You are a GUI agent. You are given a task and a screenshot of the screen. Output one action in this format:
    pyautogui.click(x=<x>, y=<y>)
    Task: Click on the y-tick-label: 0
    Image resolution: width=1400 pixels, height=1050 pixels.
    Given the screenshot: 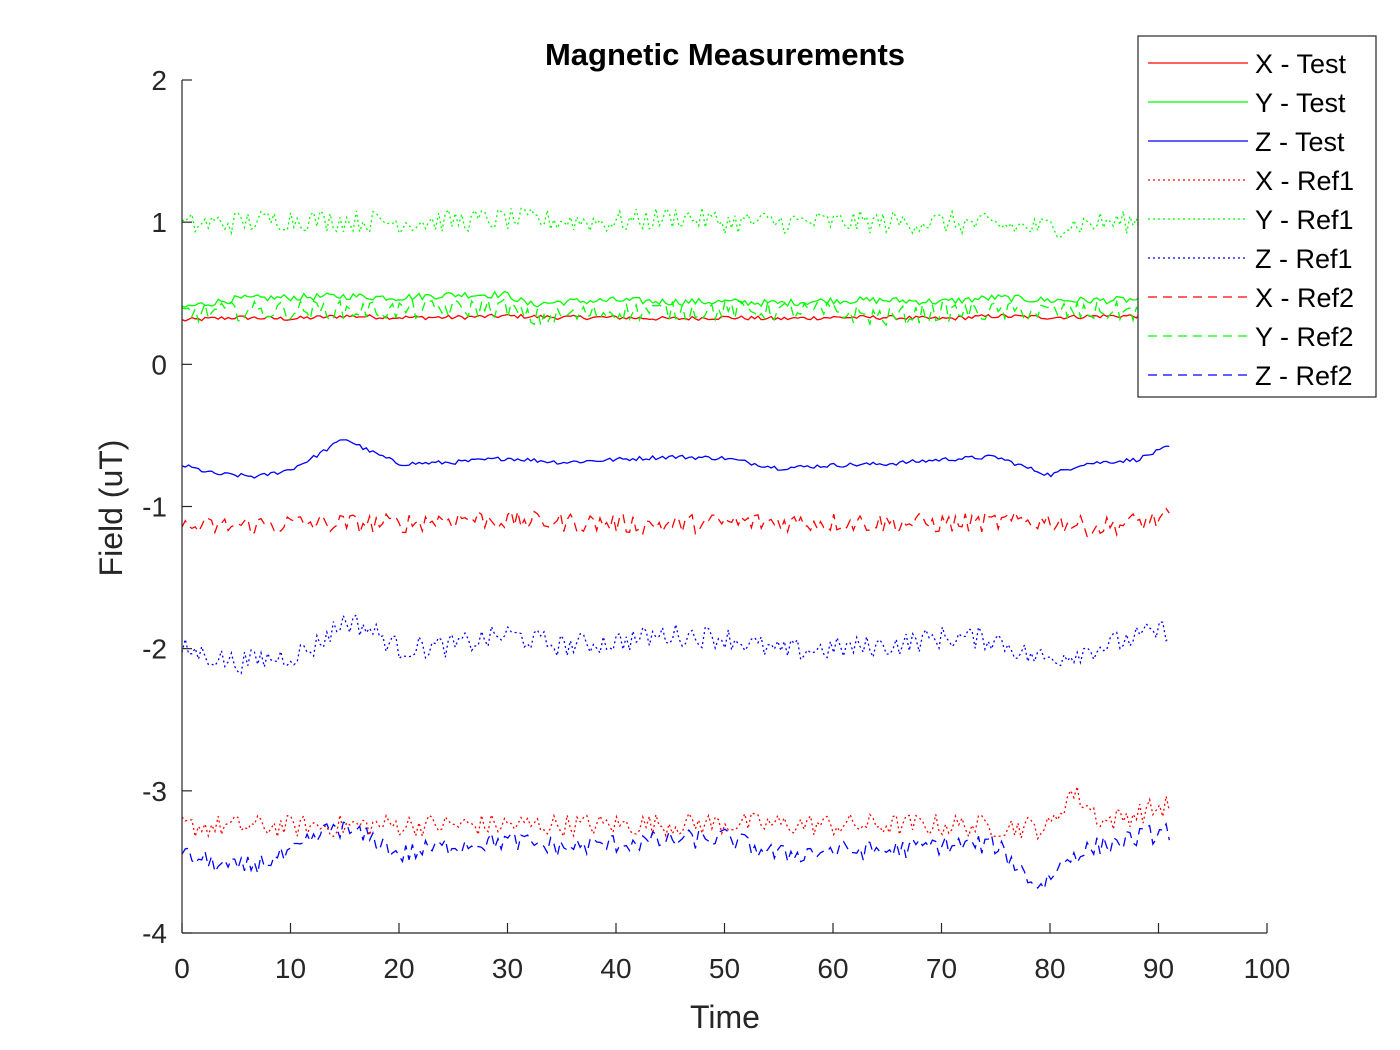 What is the action you would take?
    pyautogui.click(x=159, y=364)
    